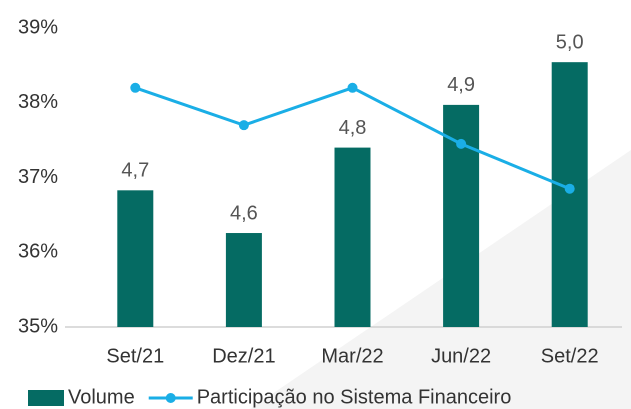 Image resolution: width=631 pixels, height=409 pixels. What do you see at coordinates (38, 326) in the screenshot?
I see `y-tick-label: 35%` at bounding box center [38, 326].